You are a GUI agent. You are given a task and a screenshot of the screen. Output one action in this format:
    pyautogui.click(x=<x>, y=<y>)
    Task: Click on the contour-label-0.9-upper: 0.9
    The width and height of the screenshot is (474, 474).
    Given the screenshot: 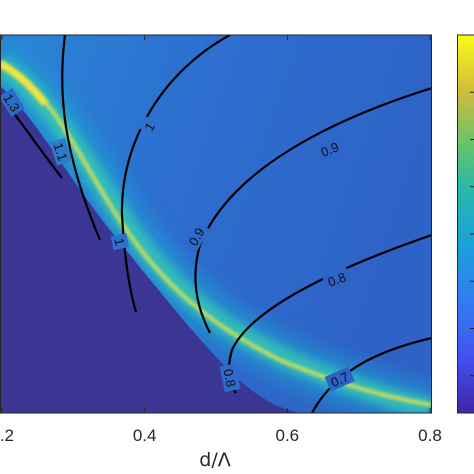 What is the action you would take?
    pyautogui.click(x=330, y=149)
    